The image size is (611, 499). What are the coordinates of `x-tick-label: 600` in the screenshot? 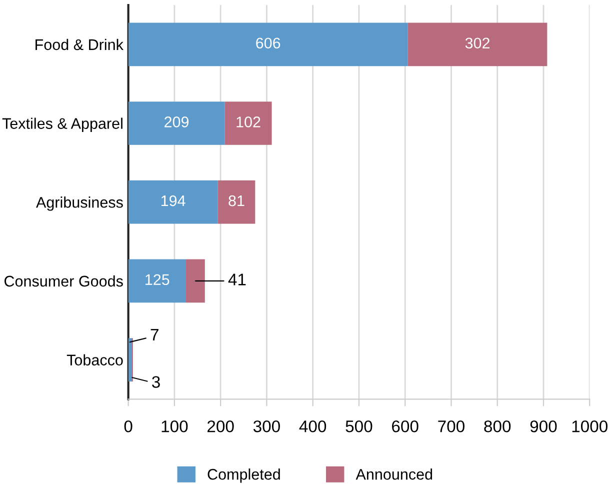 It's located at (405, 426).